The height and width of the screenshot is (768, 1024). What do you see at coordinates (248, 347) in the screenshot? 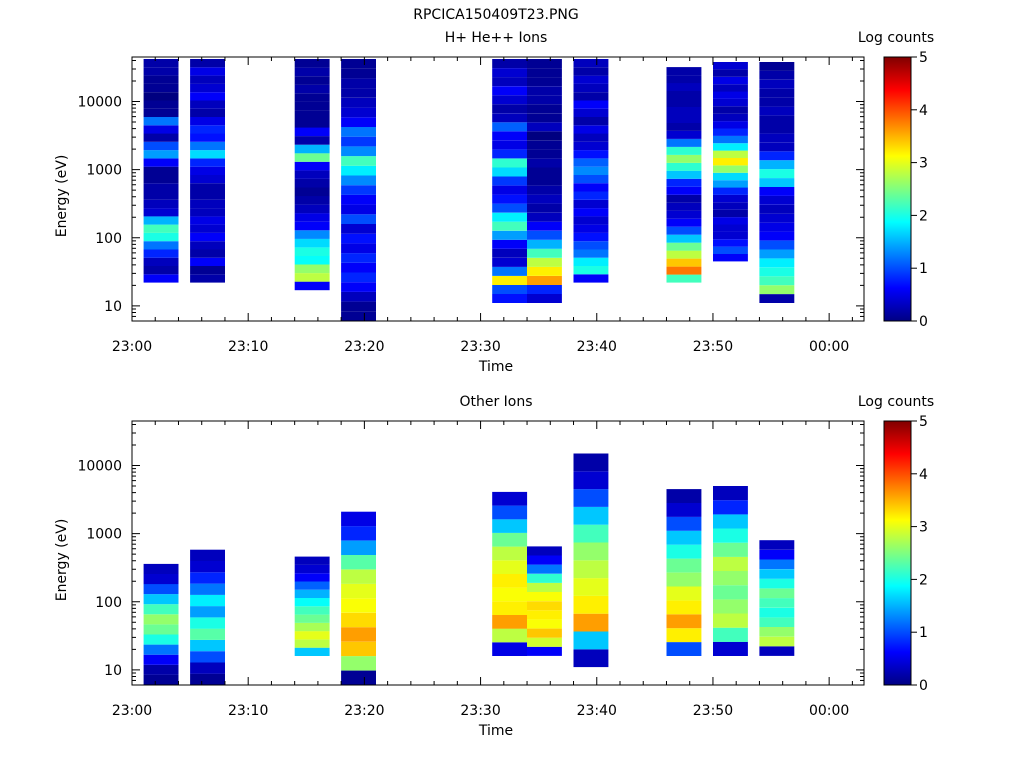
I see `x-tick-label: 23:10` at bounding box center [248, 347].